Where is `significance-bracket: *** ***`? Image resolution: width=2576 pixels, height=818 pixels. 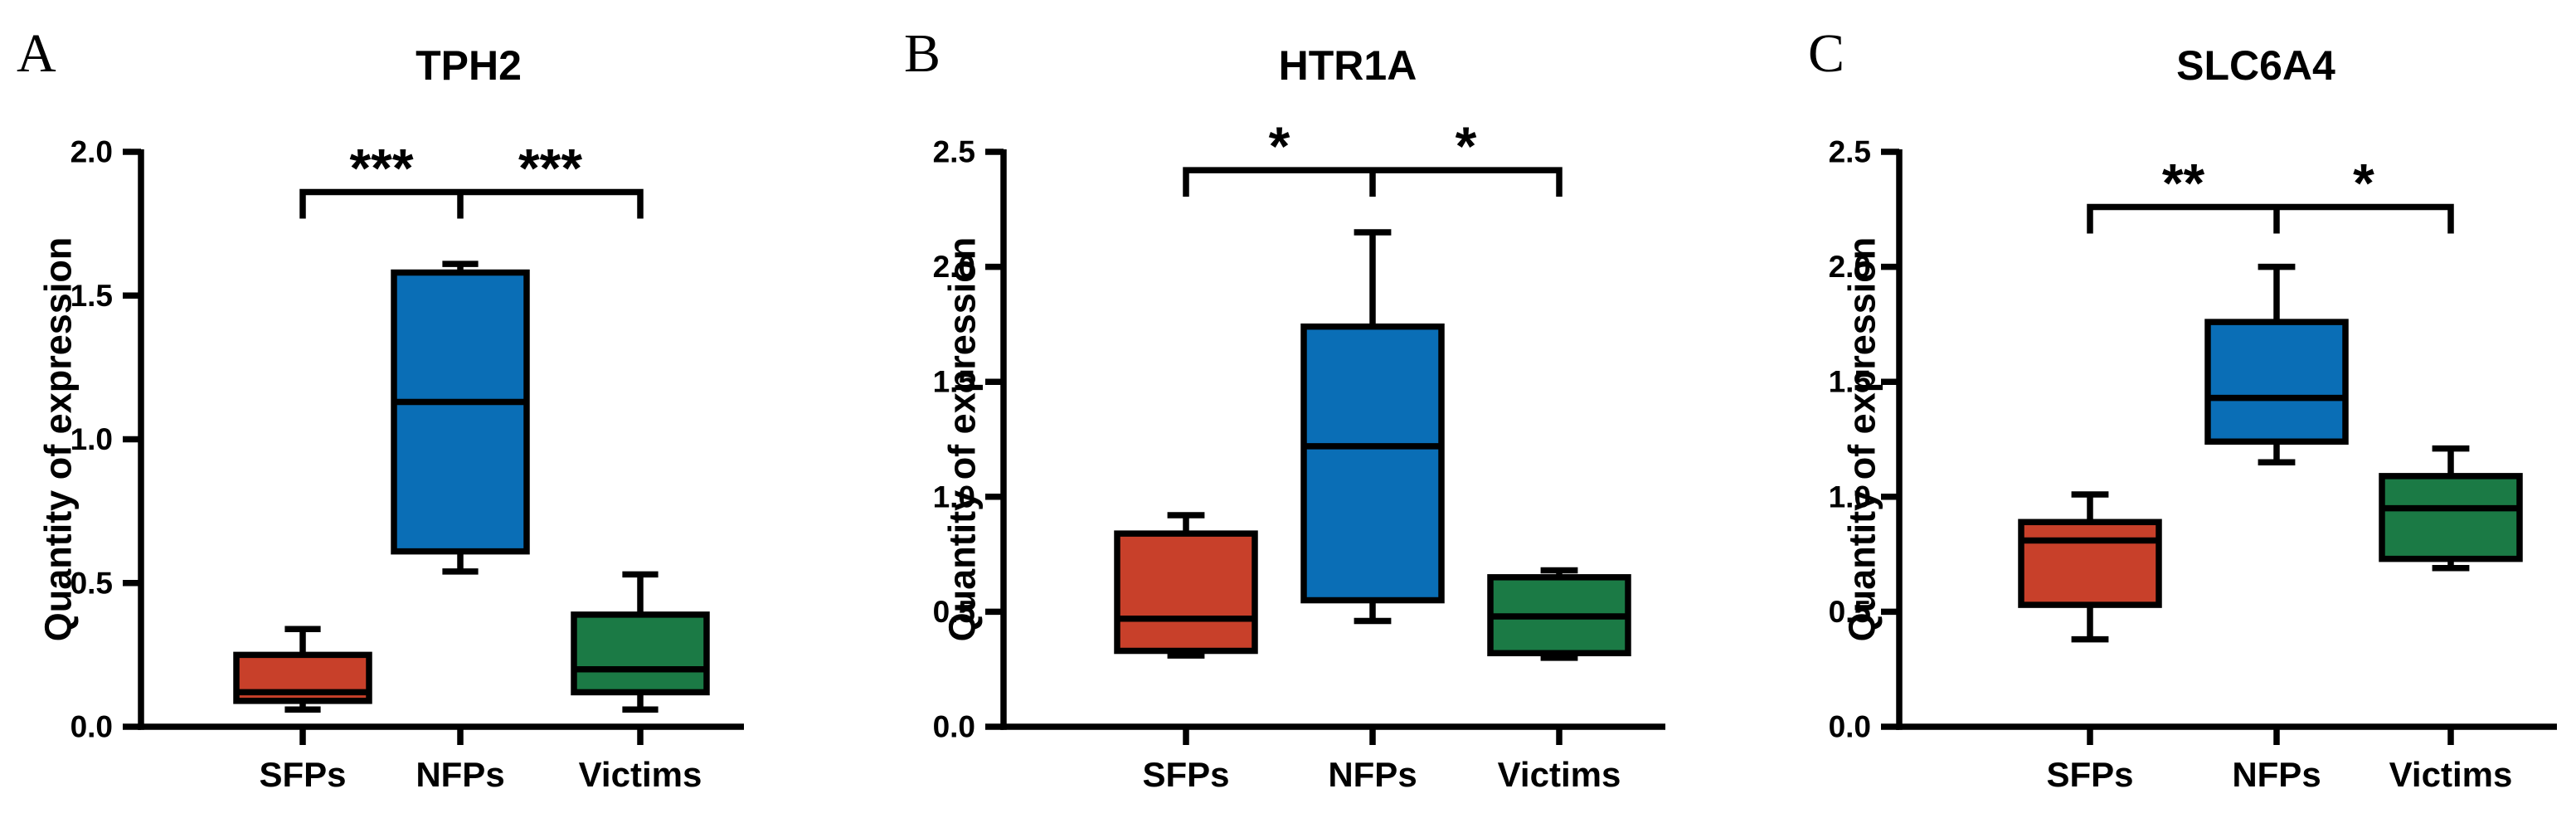
significance-bracket: *** *** is located at coordinates (471, 178).